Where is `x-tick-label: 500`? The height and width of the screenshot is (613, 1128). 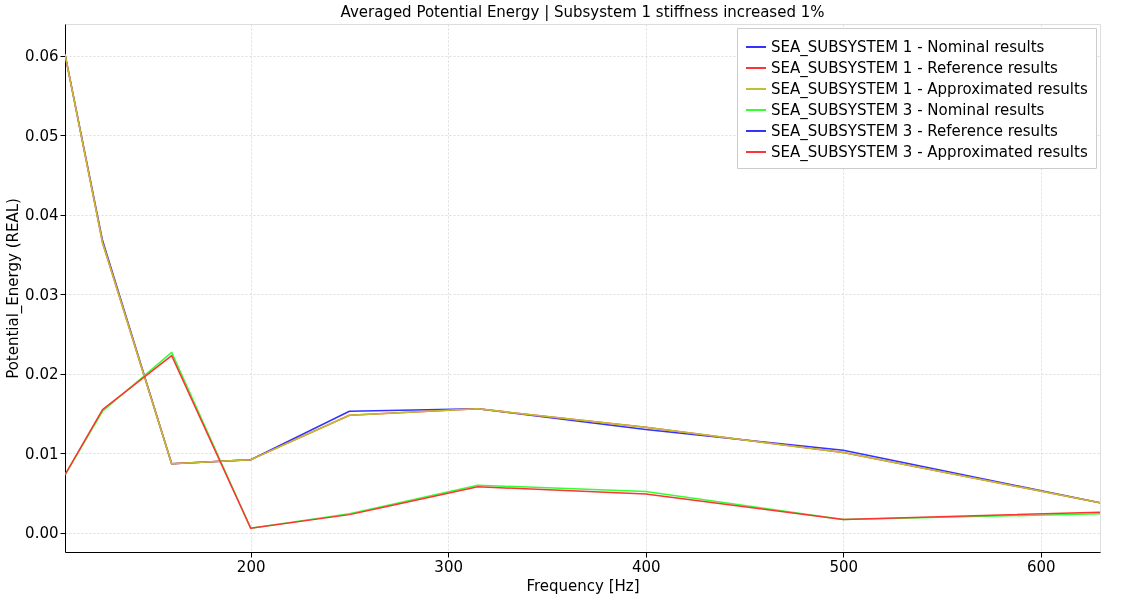 x-tick-label: 500 is located at coordinates (844, 566).